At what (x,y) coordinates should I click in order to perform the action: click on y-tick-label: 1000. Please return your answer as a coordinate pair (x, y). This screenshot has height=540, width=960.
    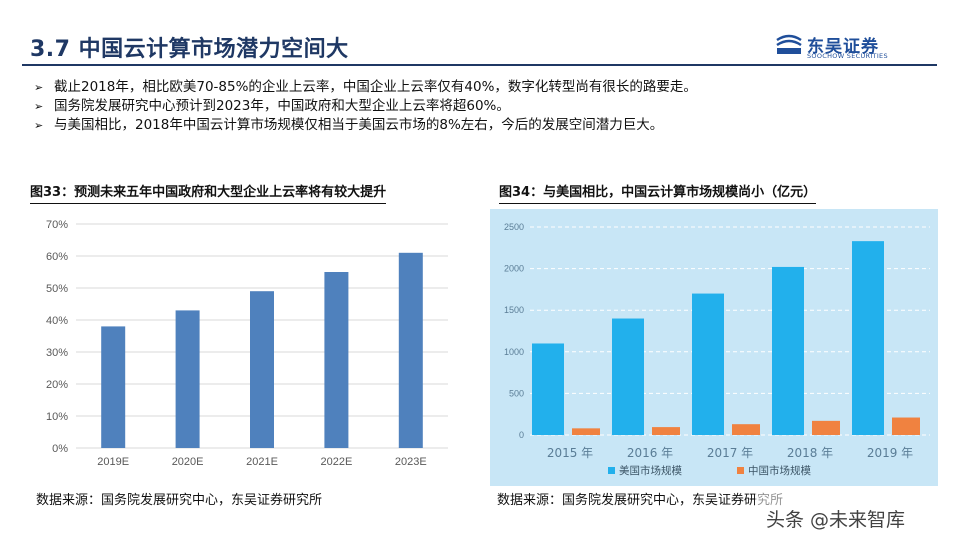
    Looking at the image, I should click on (514, 352).